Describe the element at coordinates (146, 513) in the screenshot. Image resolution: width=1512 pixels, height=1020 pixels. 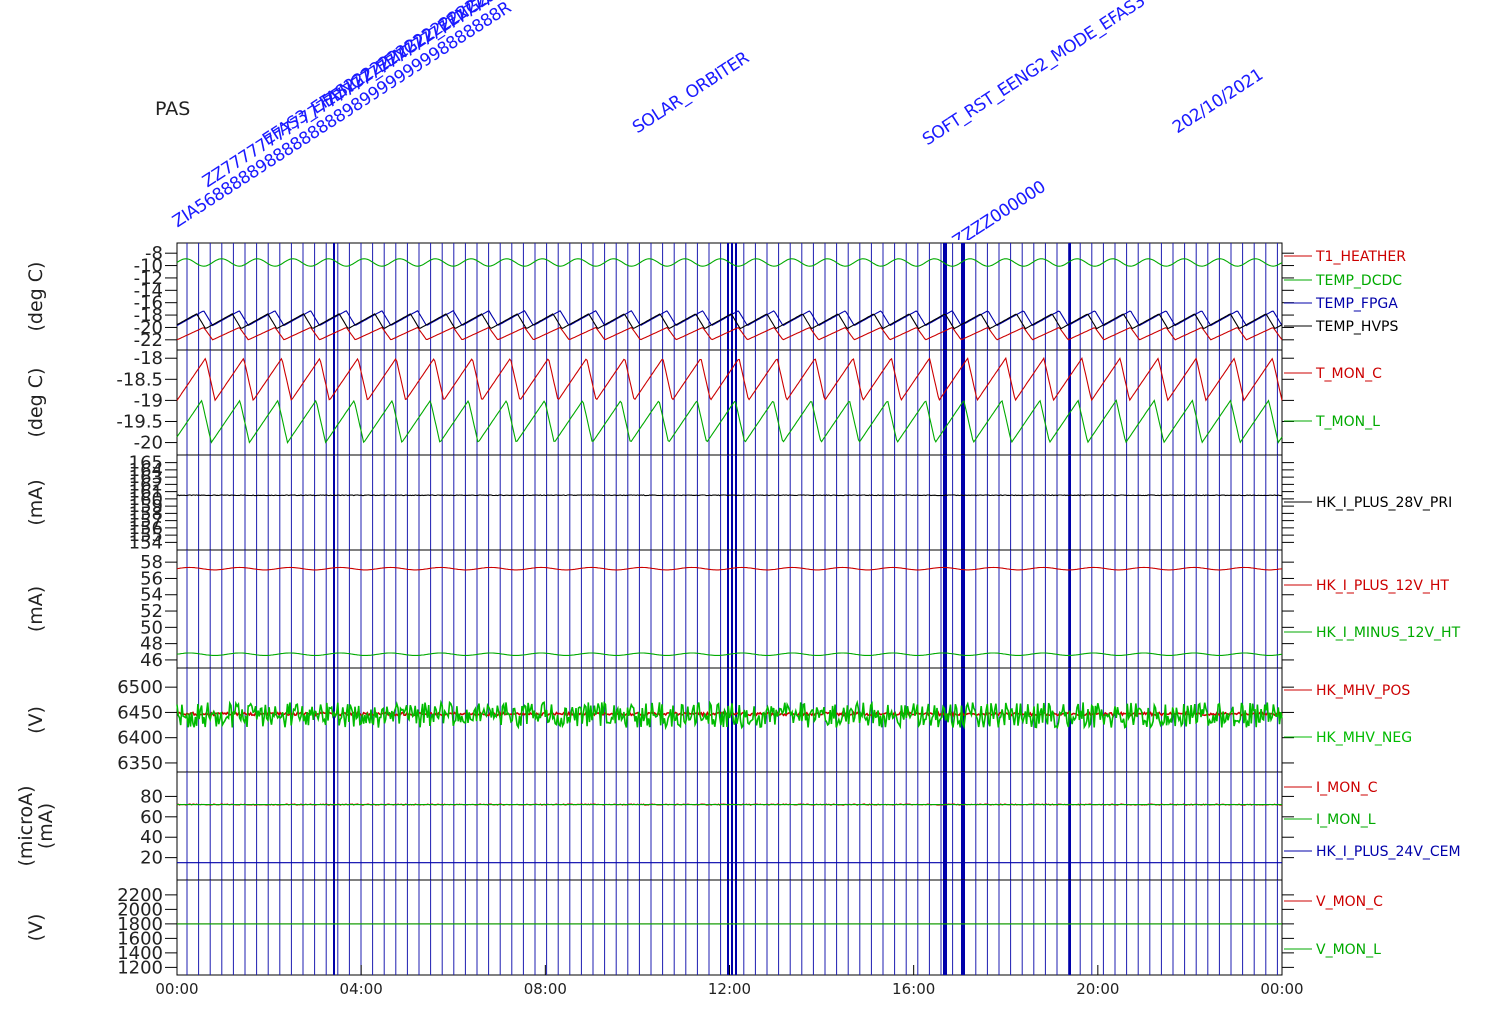
I see `y-tick-label: 158` at that location.